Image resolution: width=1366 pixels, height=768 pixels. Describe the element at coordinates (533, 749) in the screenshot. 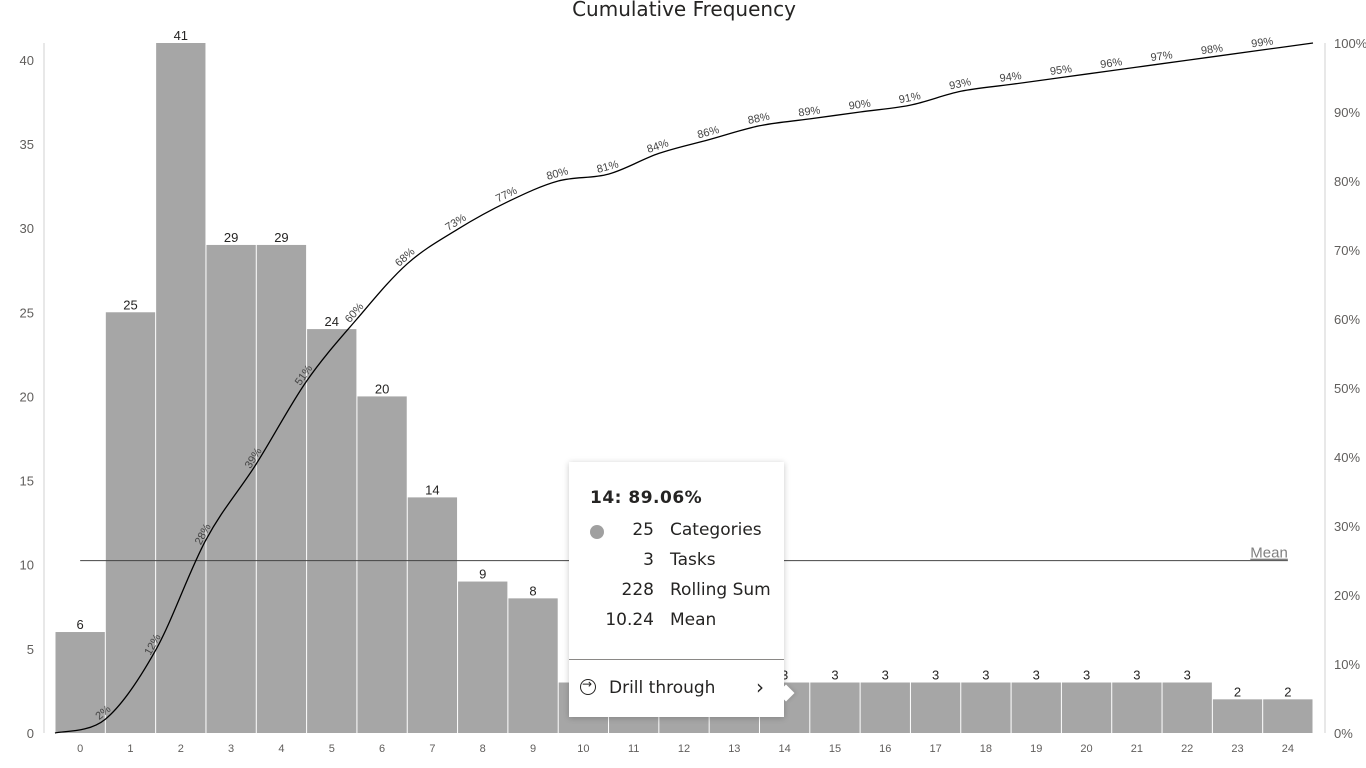

I see `x-tick-label: 9` at that location.